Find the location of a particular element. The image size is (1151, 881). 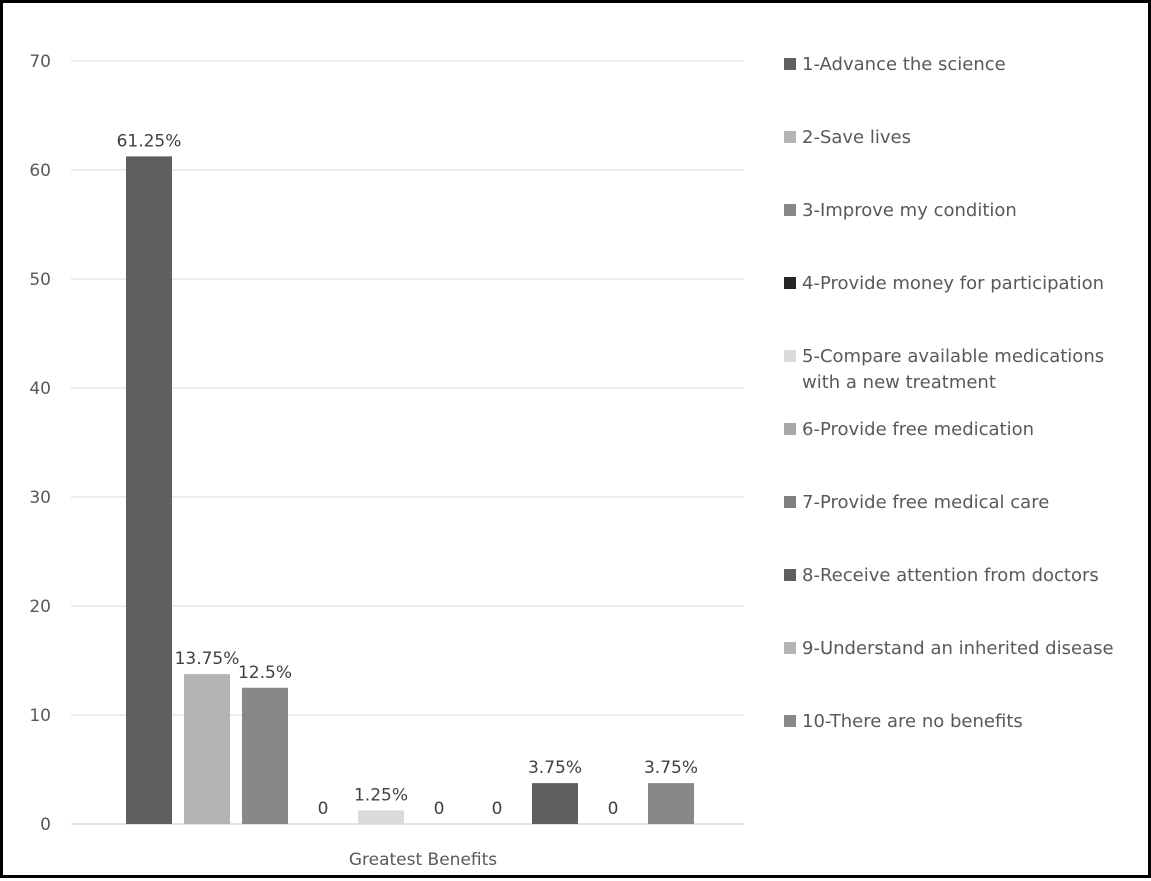

legend-label-5: 5-Compare available medications is located at coordinates (953, 356).